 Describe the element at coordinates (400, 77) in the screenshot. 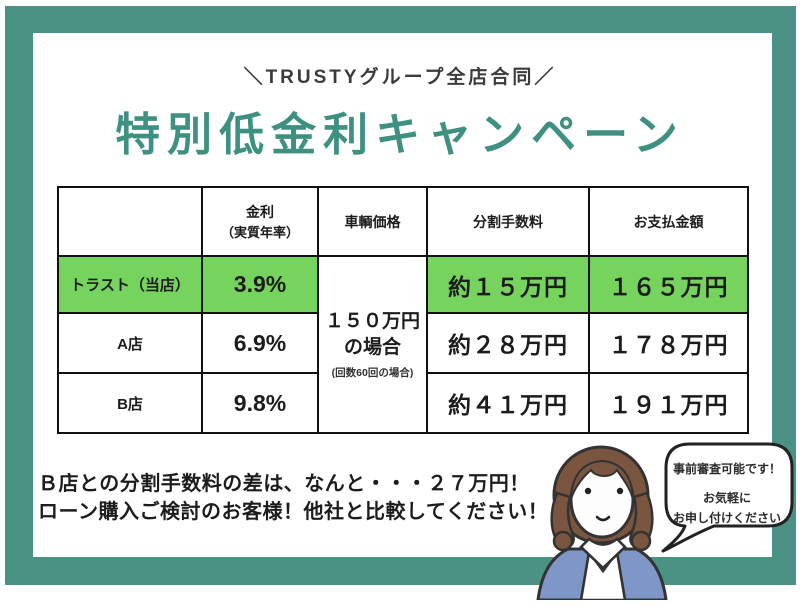

I see `campaign-slogan: ＼TRUSTYグループ全店合同／` at that location.